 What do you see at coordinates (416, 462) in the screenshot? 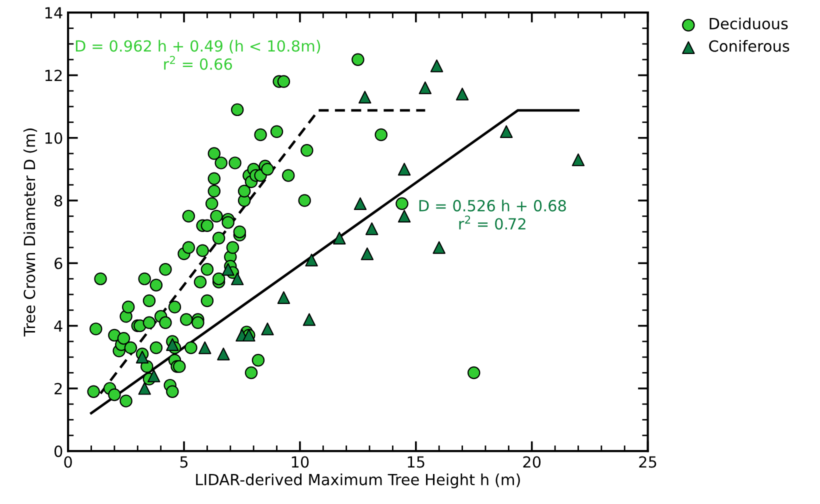
I see `x-tick-label: 15` at bounding box center [416, 462].